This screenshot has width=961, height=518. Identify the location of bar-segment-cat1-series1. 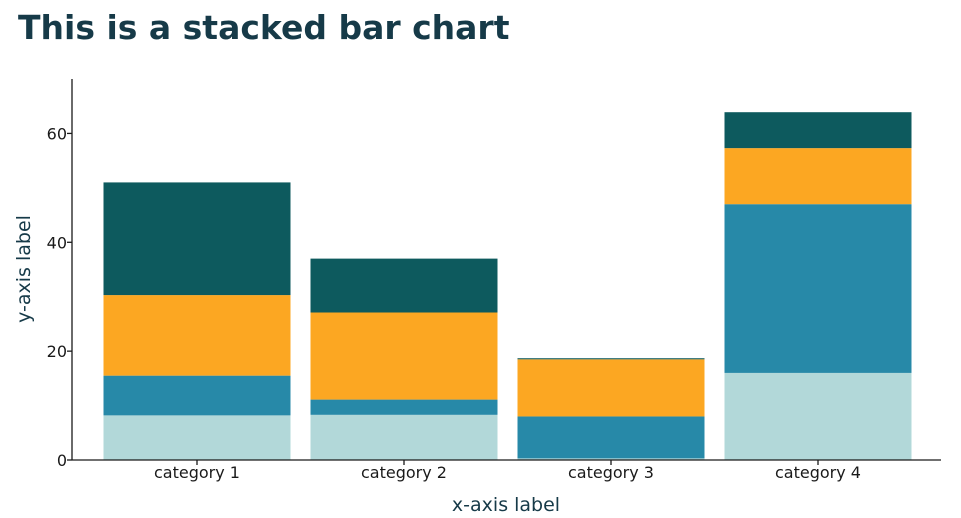
(197, 437).